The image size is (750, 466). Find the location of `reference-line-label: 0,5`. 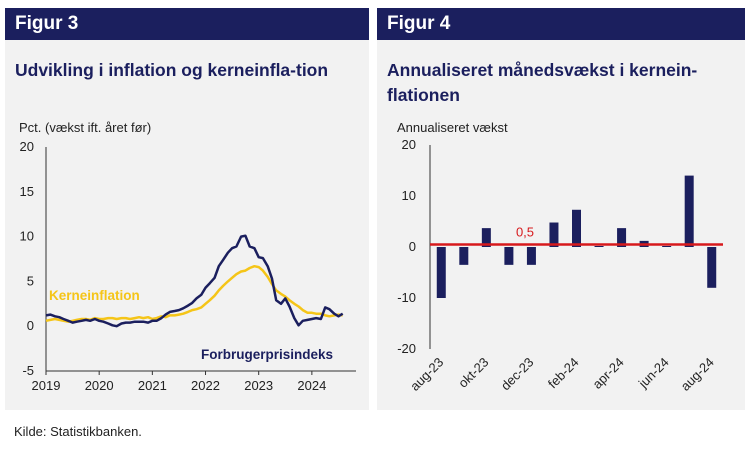

reference-line-label: 0,5 is located at coordinates (525, 231).